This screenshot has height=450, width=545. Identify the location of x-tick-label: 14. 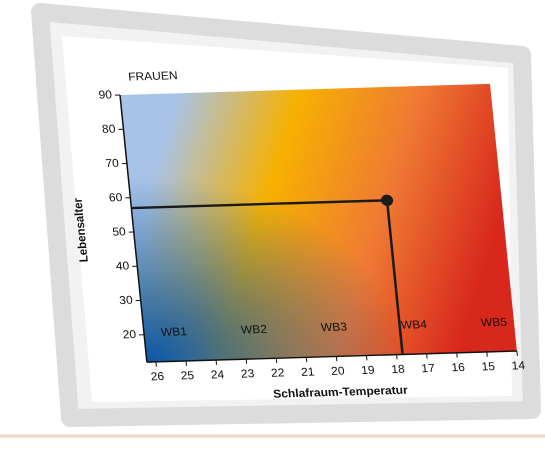
(518, 365).